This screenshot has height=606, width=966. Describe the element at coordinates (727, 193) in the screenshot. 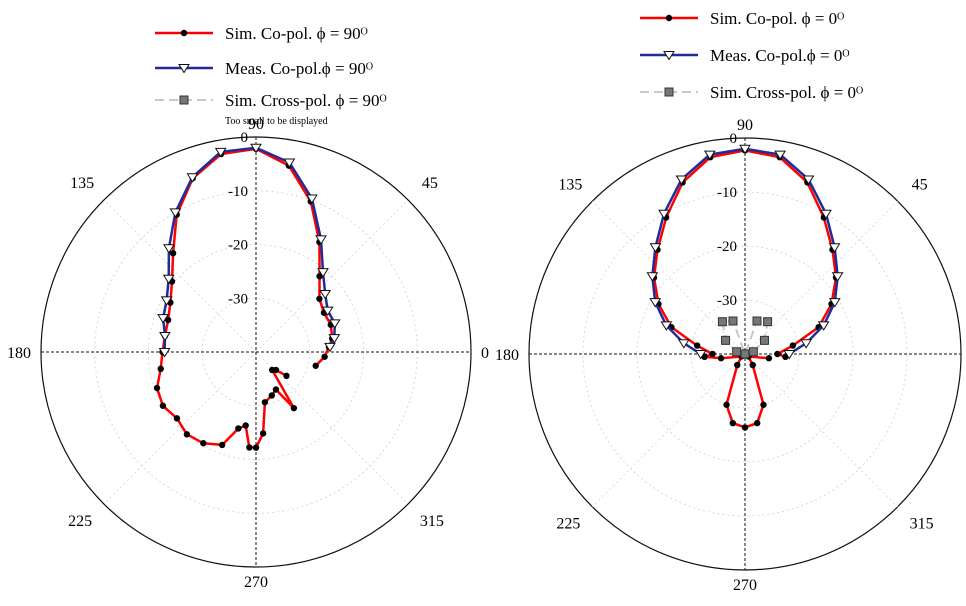

I see `radial-tick-label: -10` at that location.